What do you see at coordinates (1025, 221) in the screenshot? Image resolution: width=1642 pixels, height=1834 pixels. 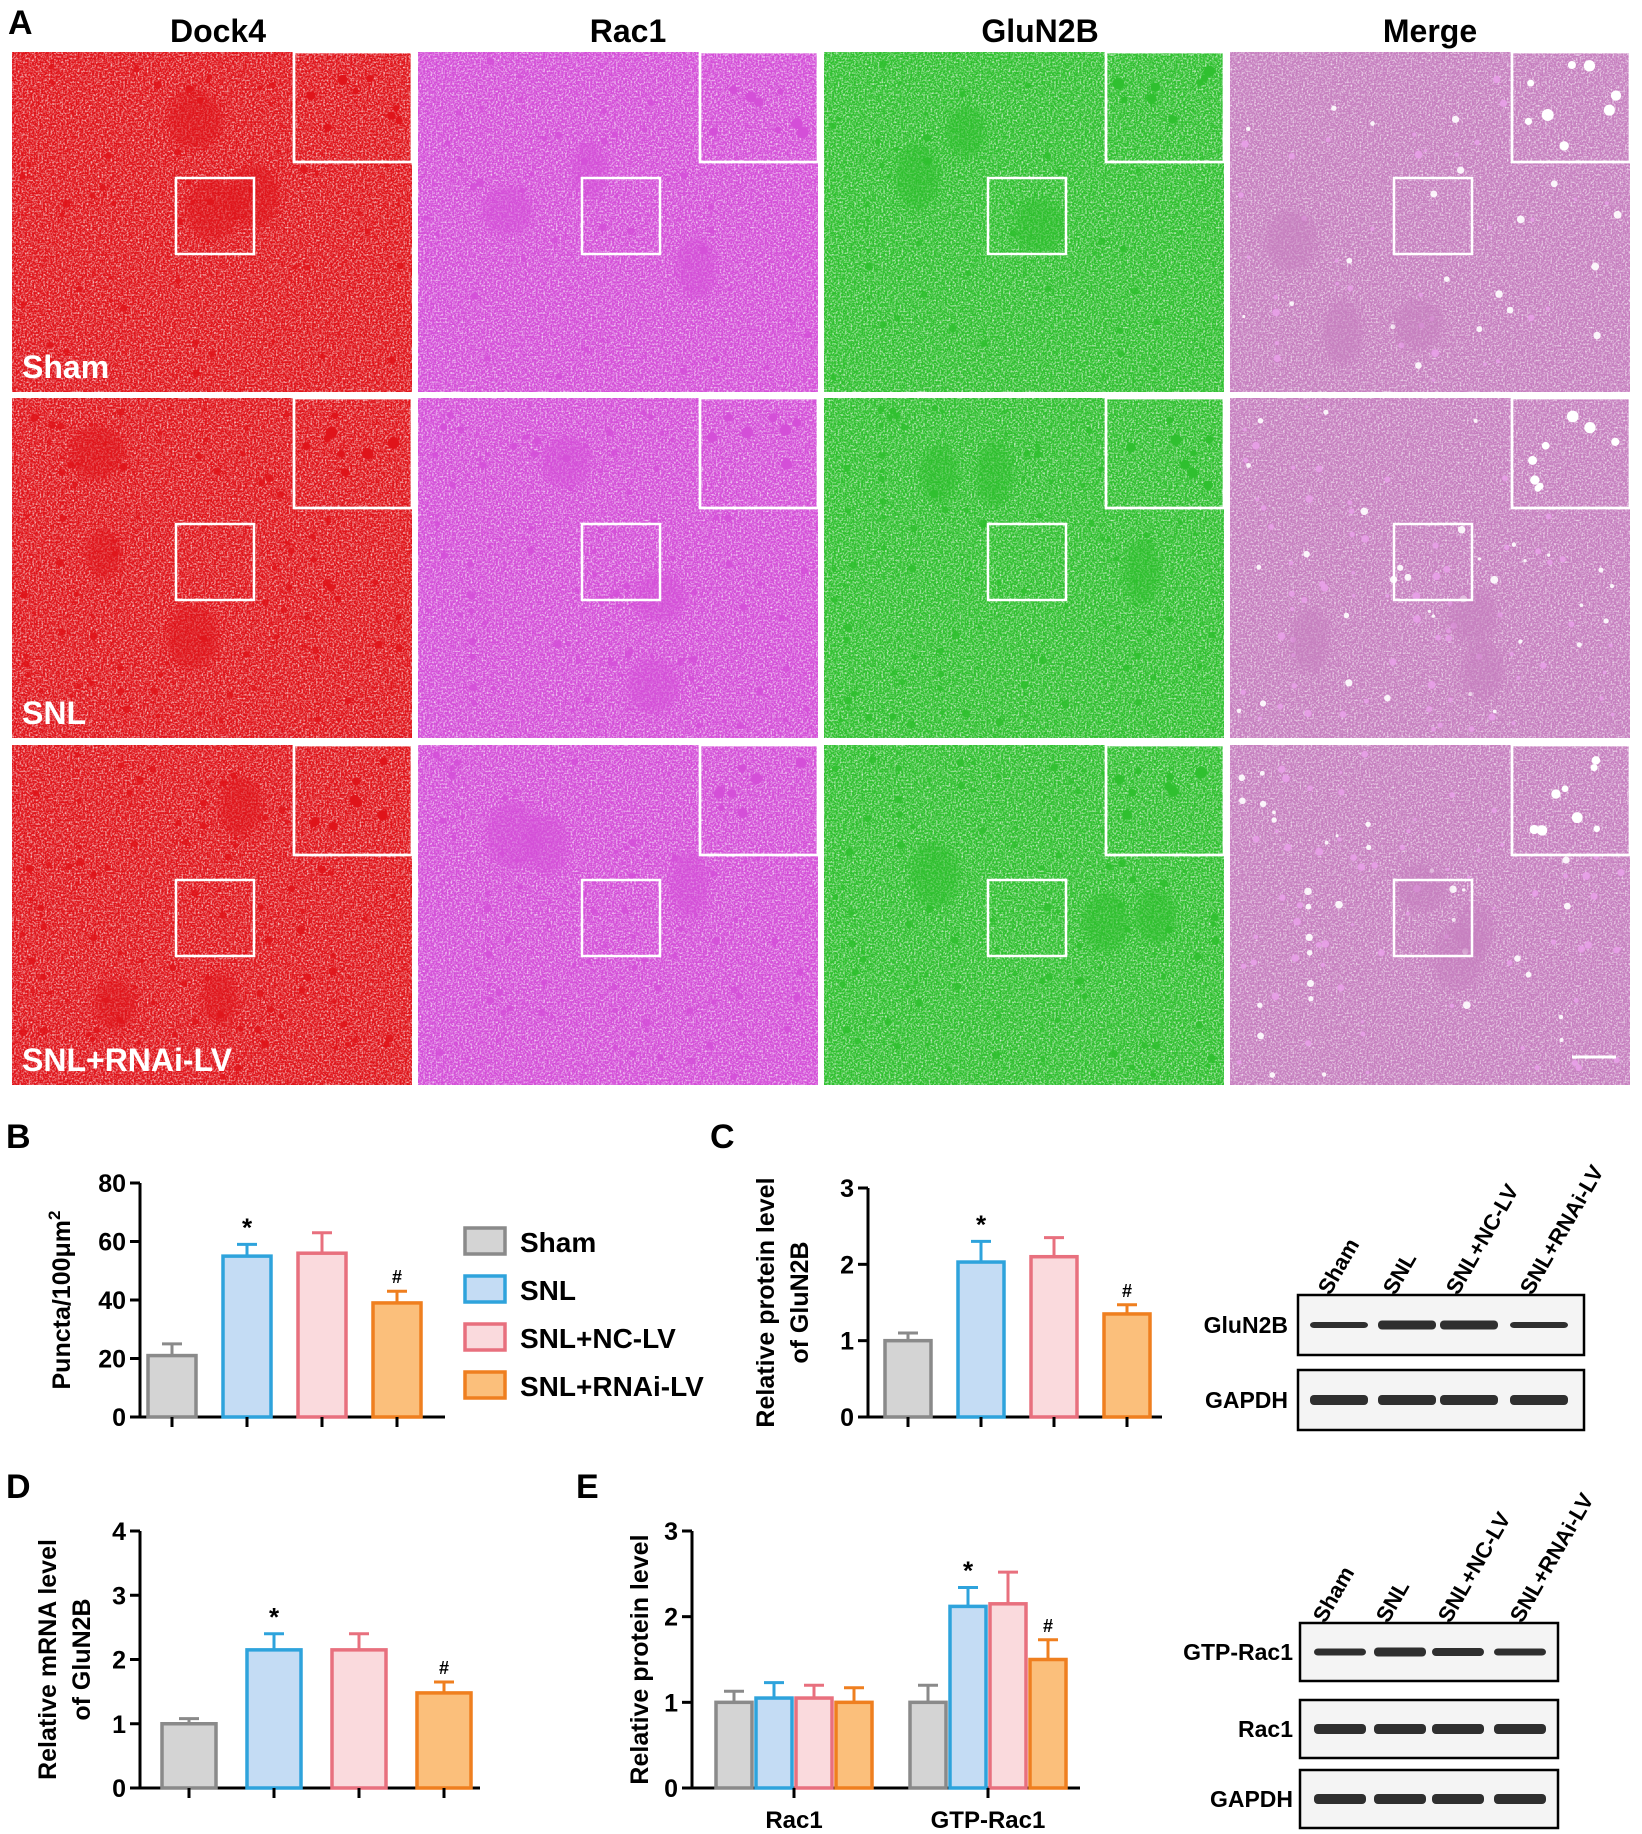 I see `micrograph-sham-glun2b` at bounding box center [1025, 221].